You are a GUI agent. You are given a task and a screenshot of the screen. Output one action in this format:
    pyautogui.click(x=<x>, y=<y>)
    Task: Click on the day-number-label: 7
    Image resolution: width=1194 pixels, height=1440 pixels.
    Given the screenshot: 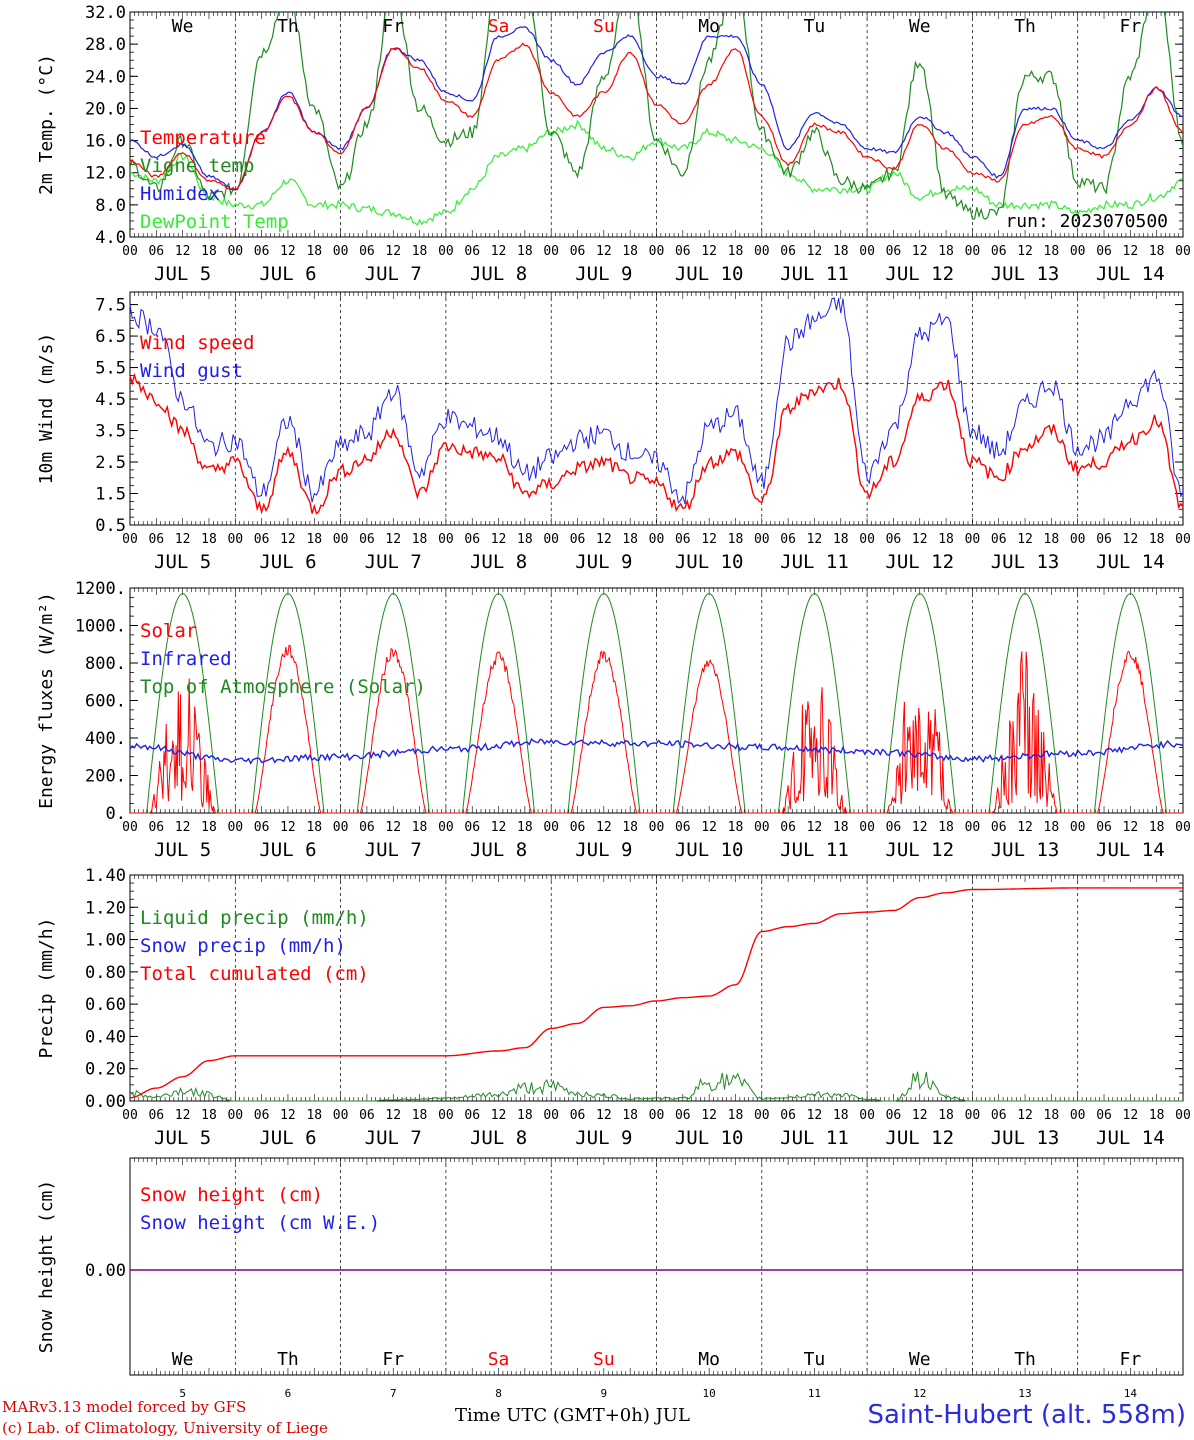 What is the action you would take?
    pyautogui.click(x=393, y=1393)
    